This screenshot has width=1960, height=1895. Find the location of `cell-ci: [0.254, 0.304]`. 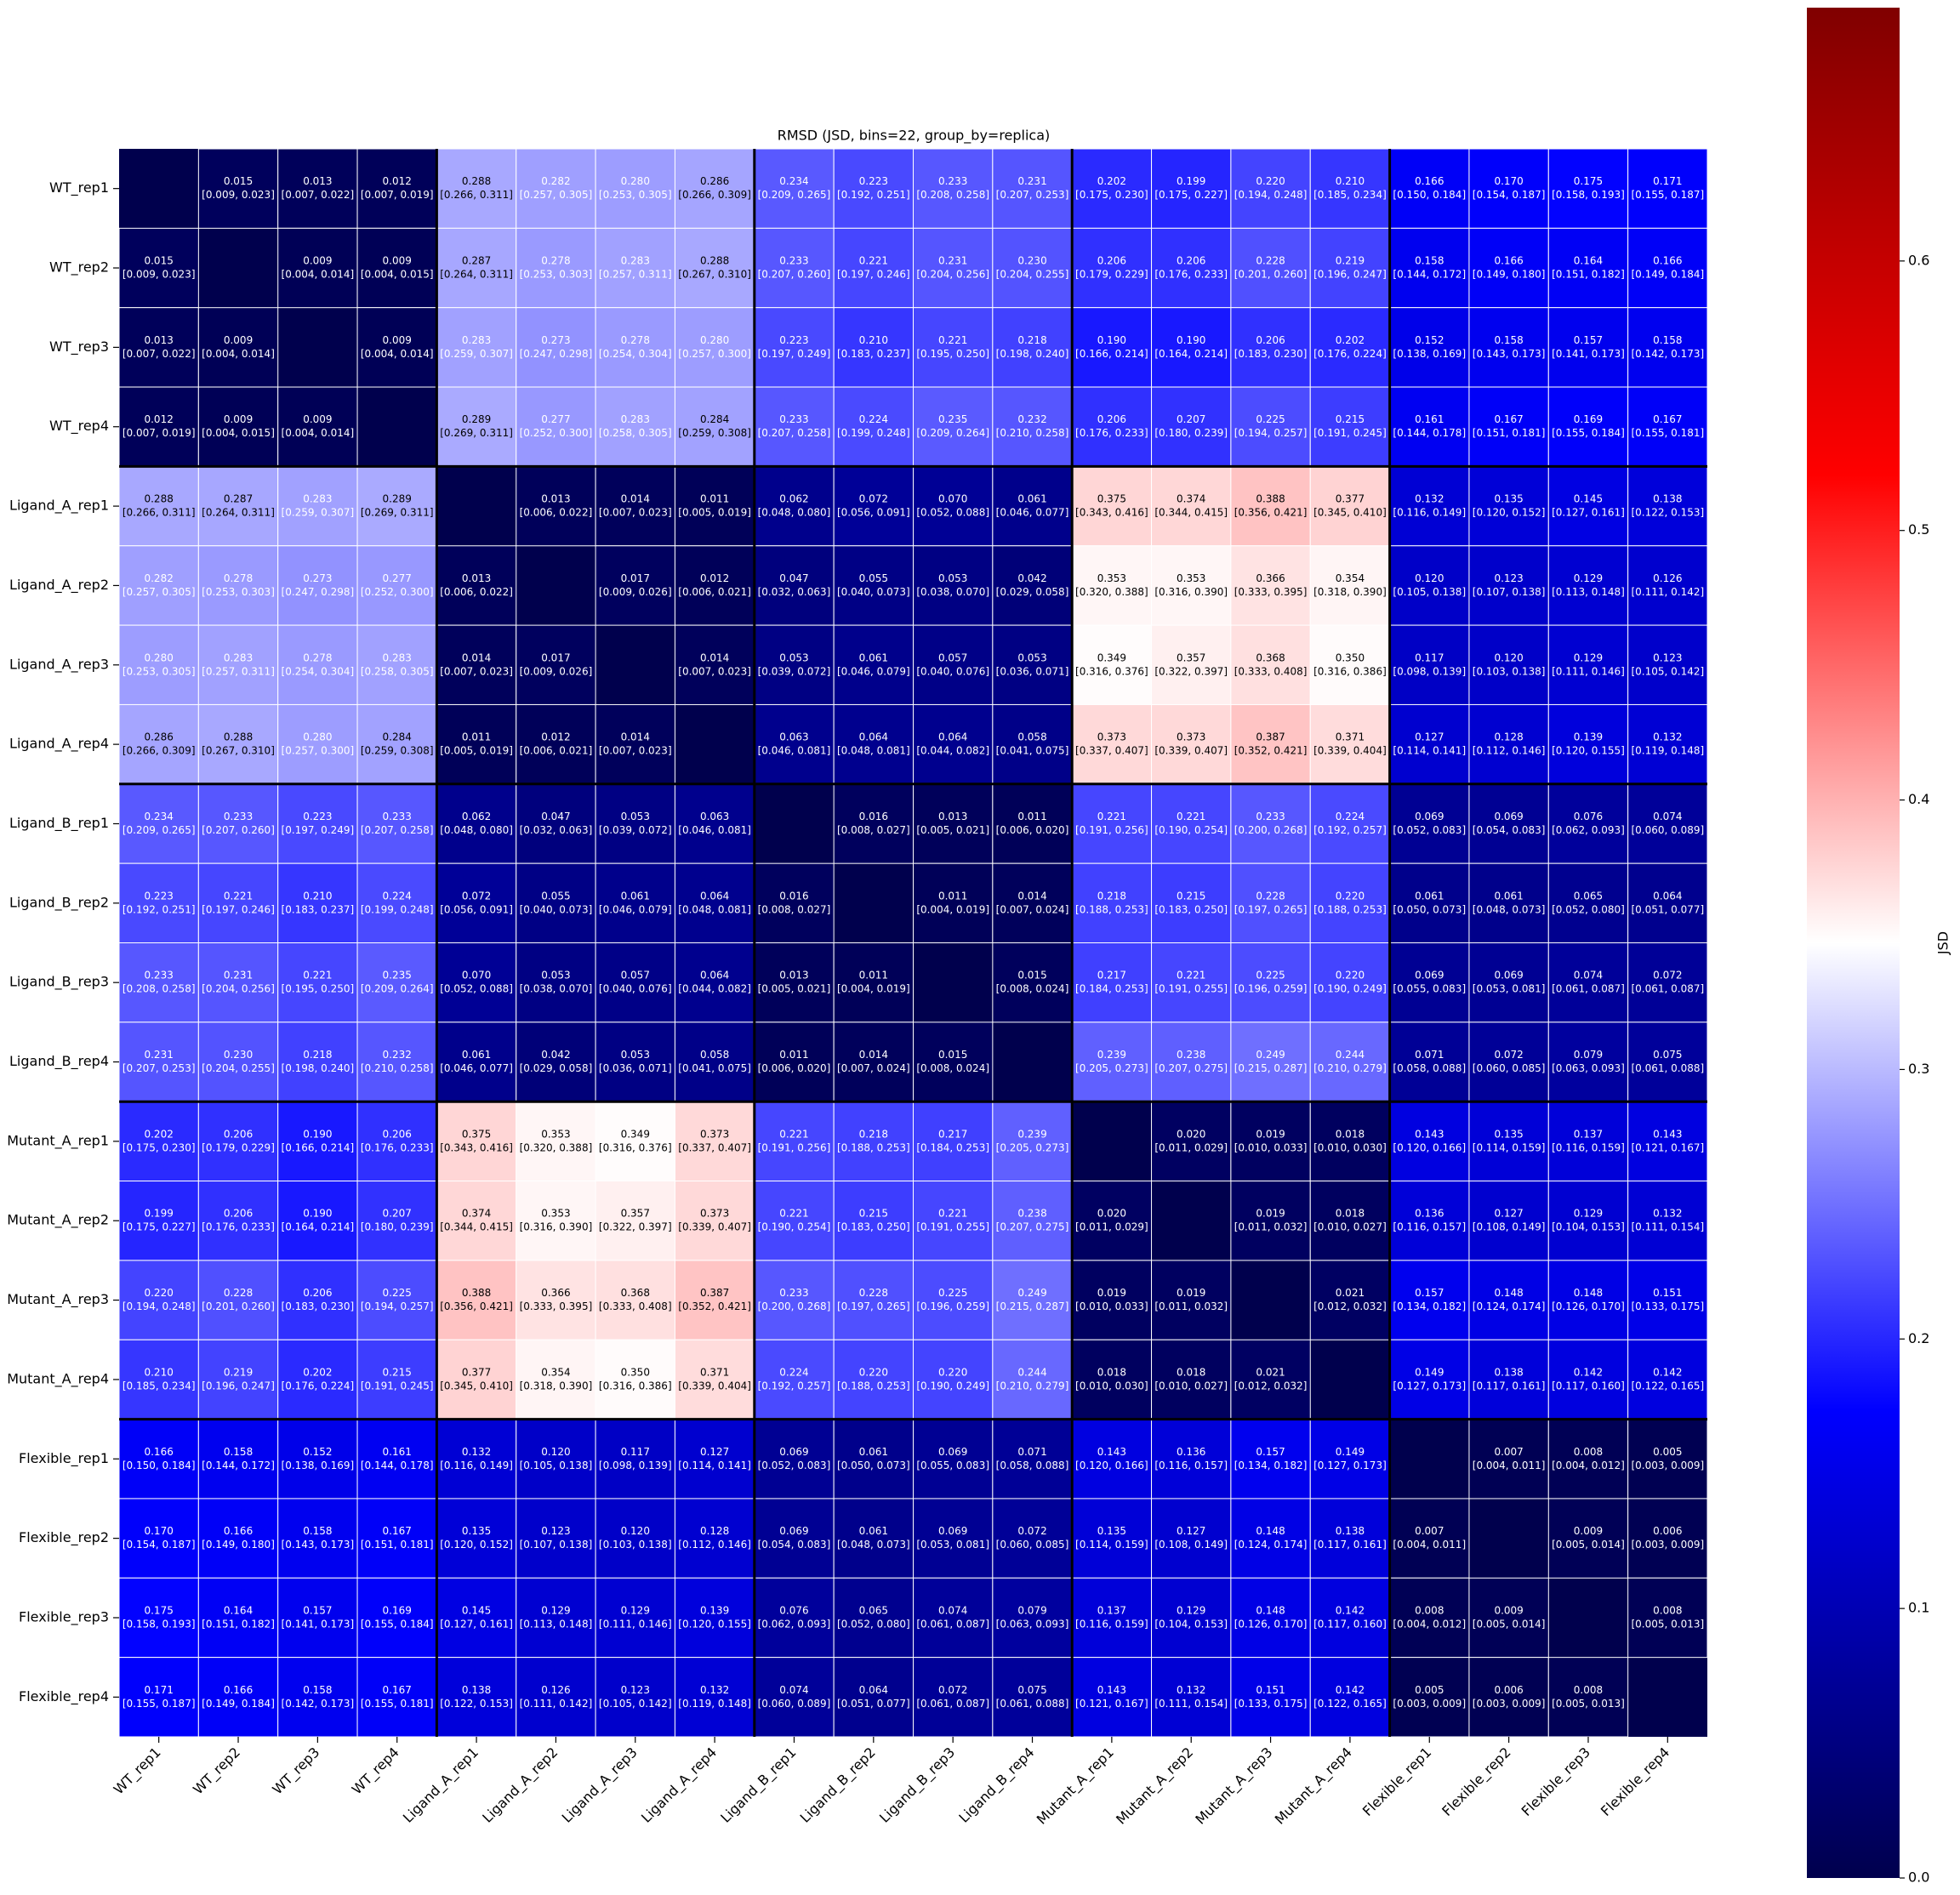

cell-ci: [0.254, 0.304] is located at coordinates (318, 671).